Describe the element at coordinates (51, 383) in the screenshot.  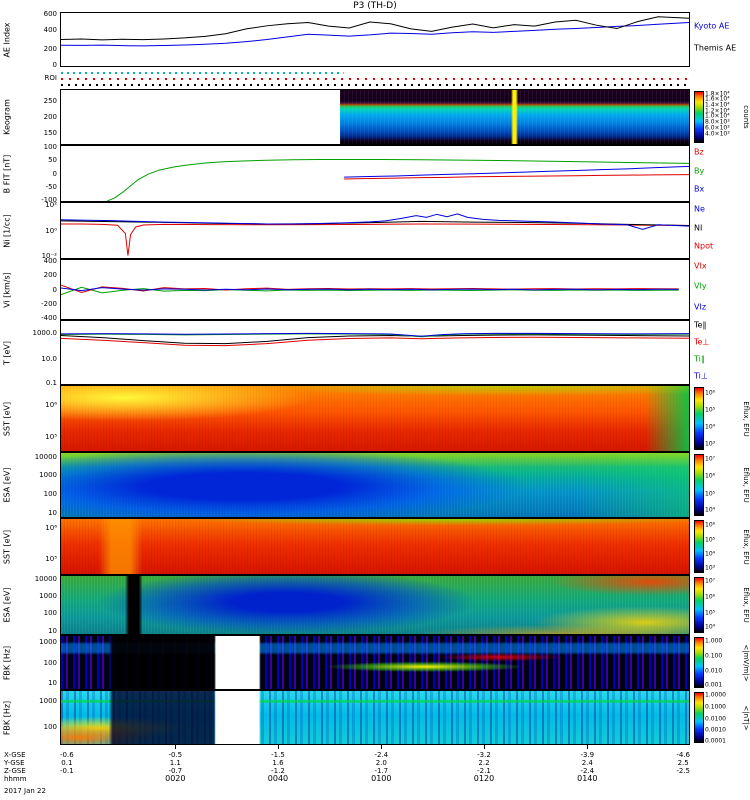
I see `tick-label: 0.1` at that location.